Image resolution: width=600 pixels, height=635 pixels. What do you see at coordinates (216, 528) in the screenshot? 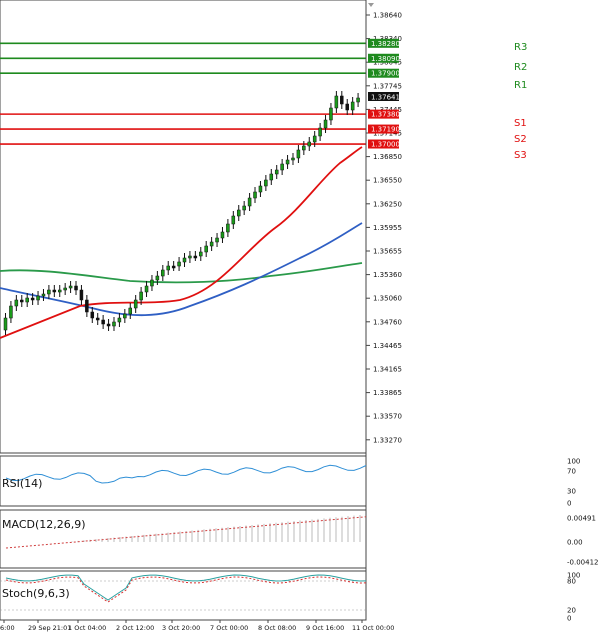
I see `macd-histogram` at bounding box center [216, 528].